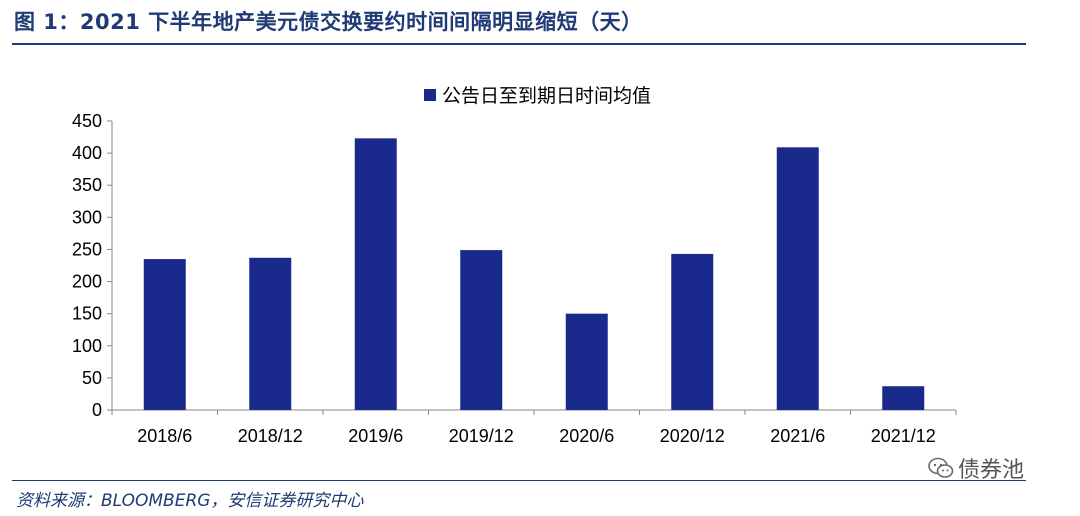 The height and width of the screenshot is (516, 1080). What do you see at coordinates (481, 436) in the screenshot?
I see `x-tick-label: 2019/12` at bounding box center [481, 436].